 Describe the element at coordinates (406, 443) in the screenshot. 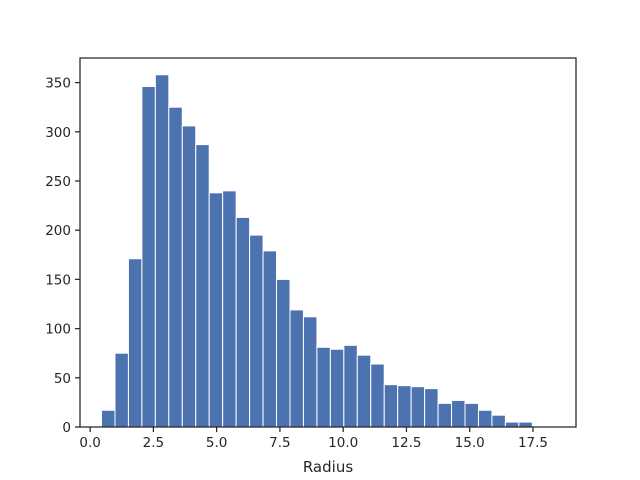

I see `x-tick-label: 12.5` at that location.